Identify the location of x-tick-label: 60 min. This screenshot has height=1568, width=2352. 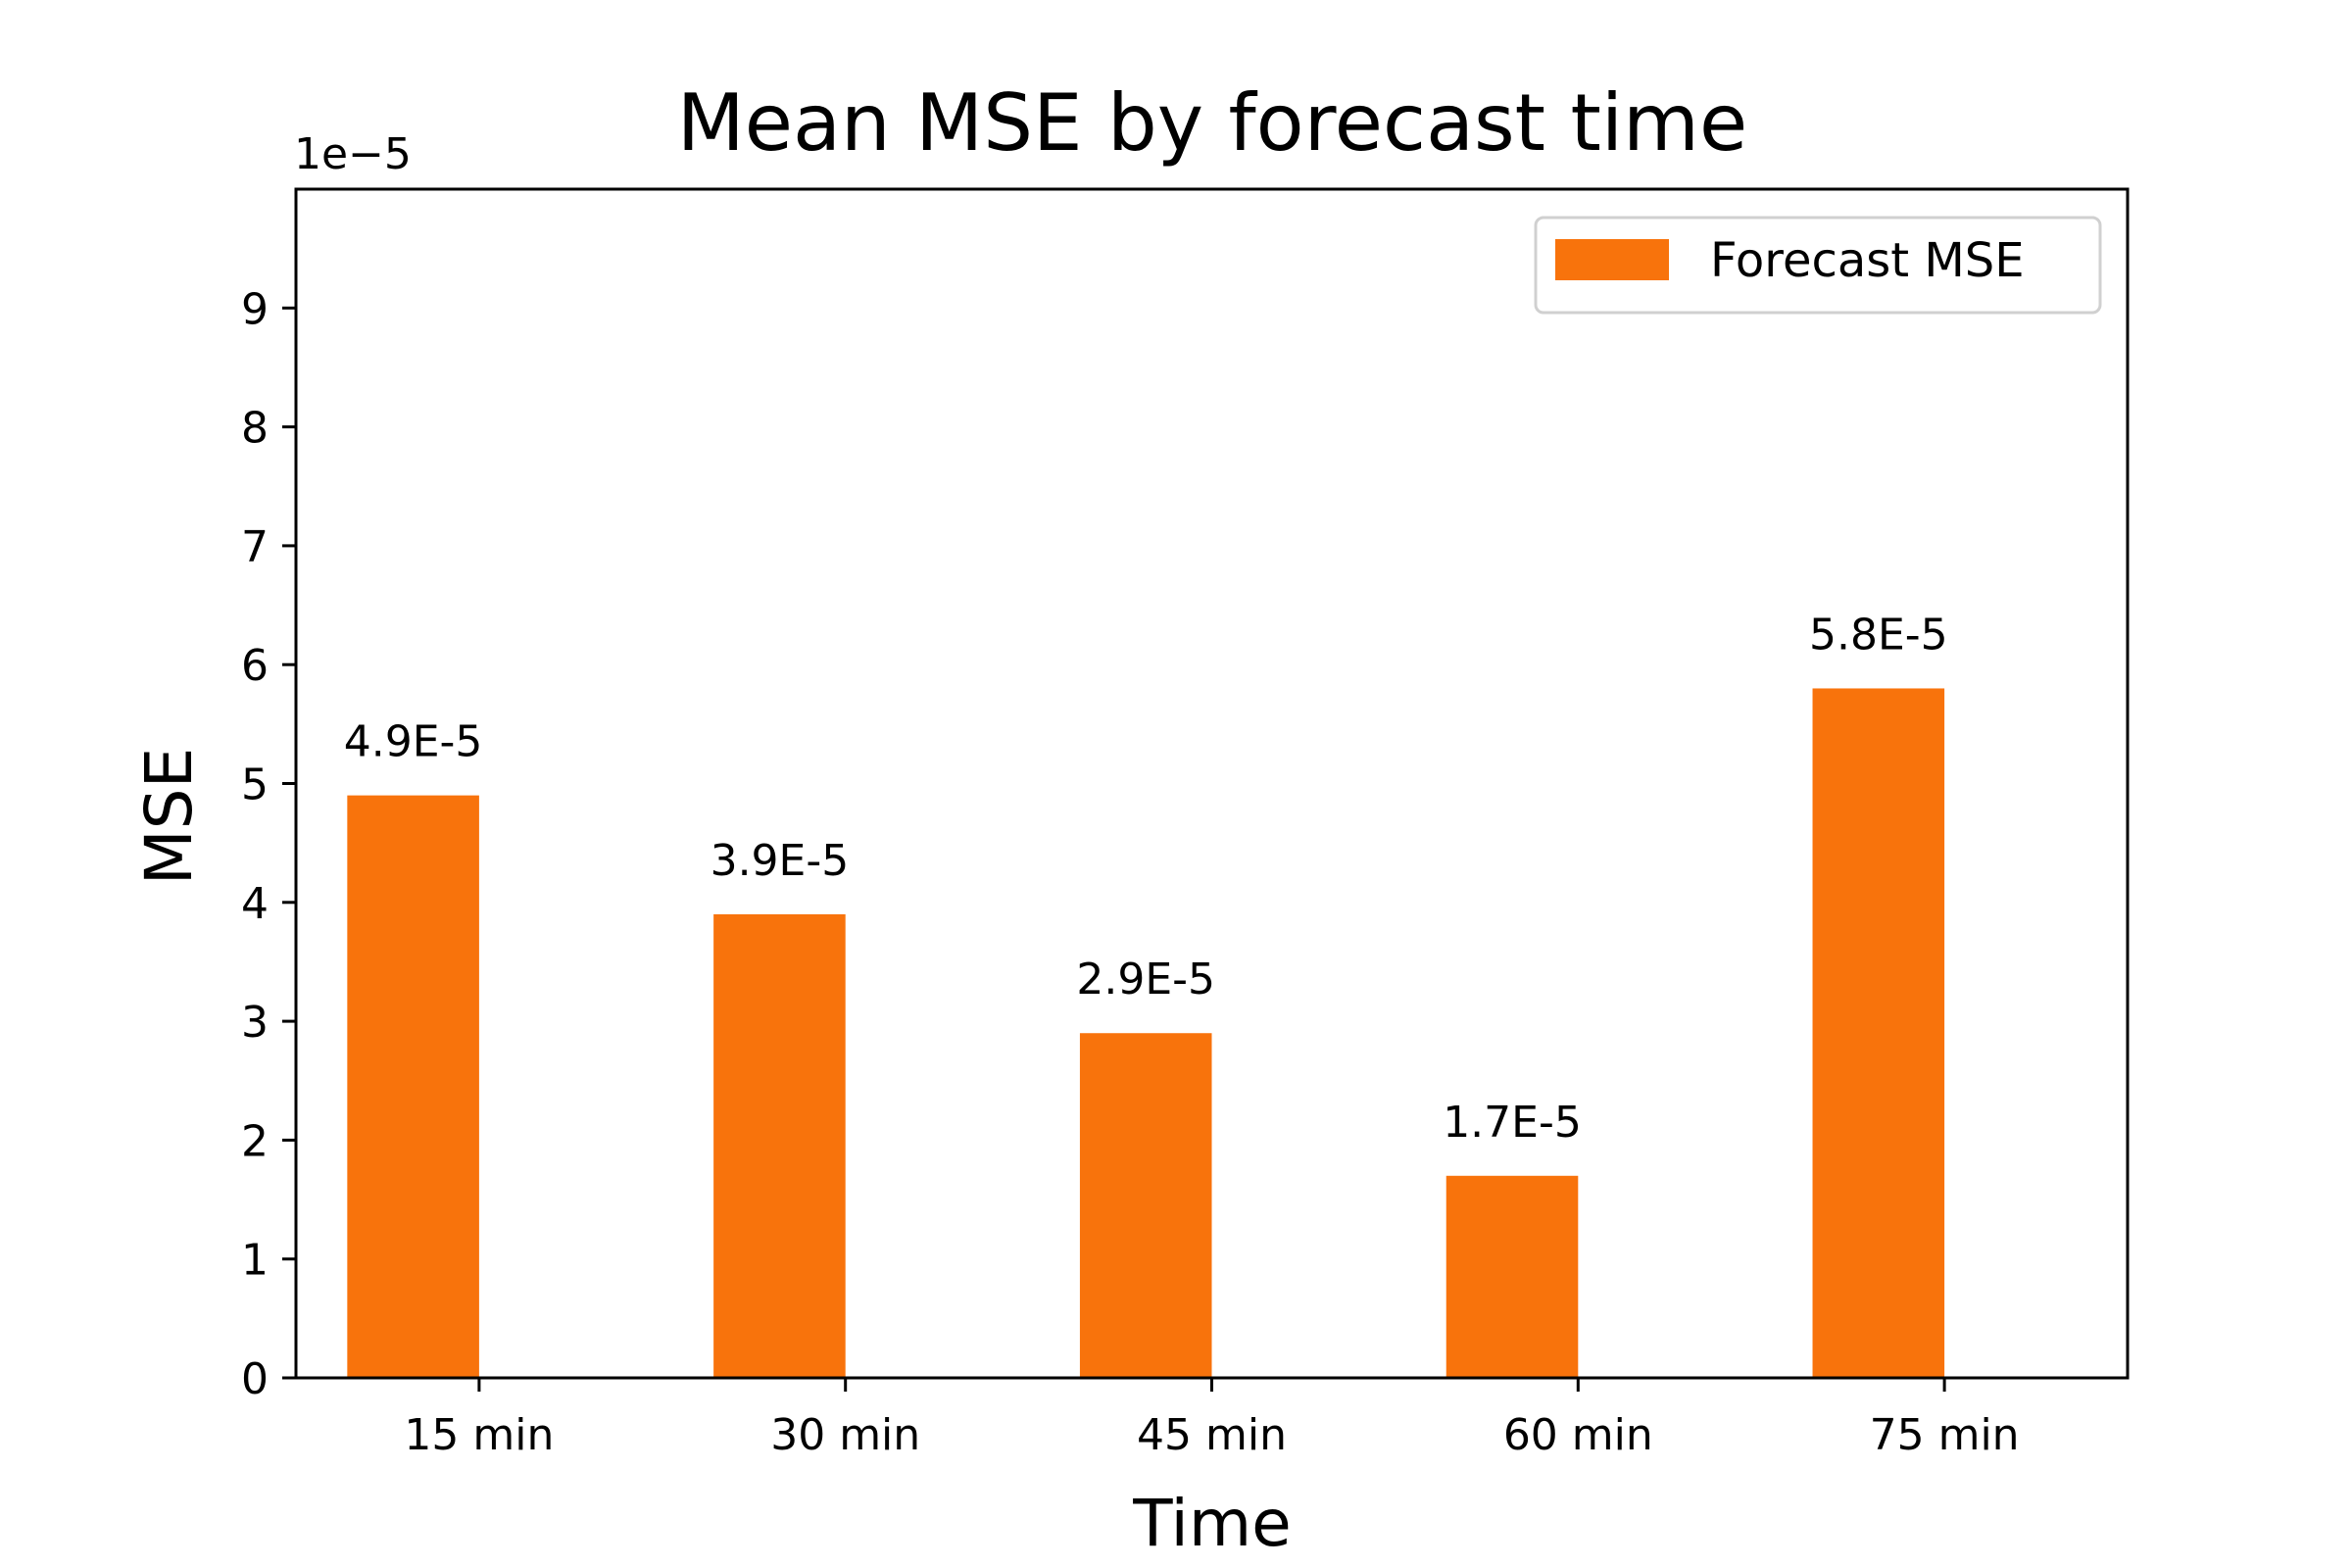
(1578, 1435).